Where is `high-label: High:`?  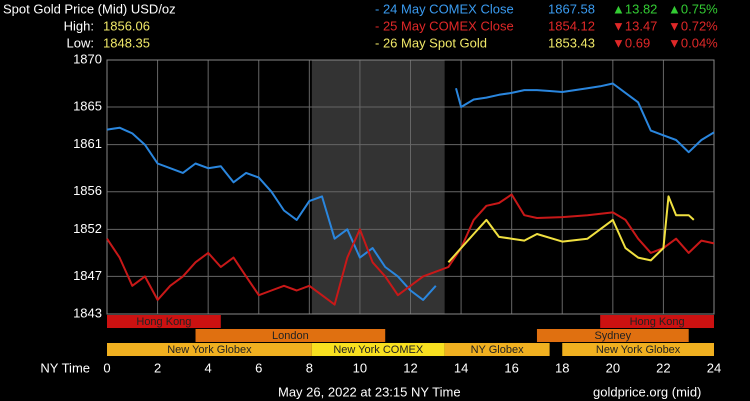
high-label: High: is located at coordinates (79, 25).